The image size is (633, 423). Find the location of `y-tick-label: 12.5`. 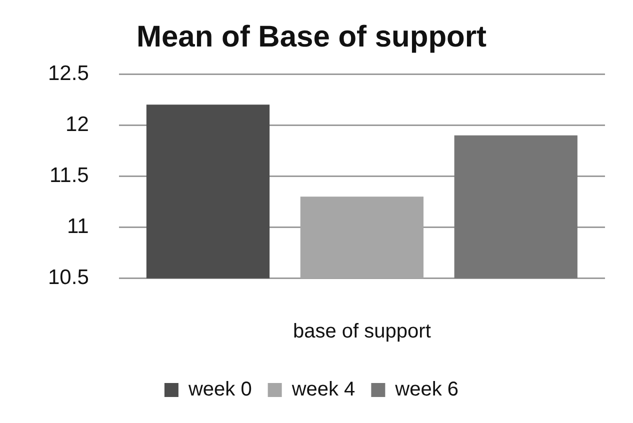

y-tick-label: 12.5 is located at coordinates (68, 73).